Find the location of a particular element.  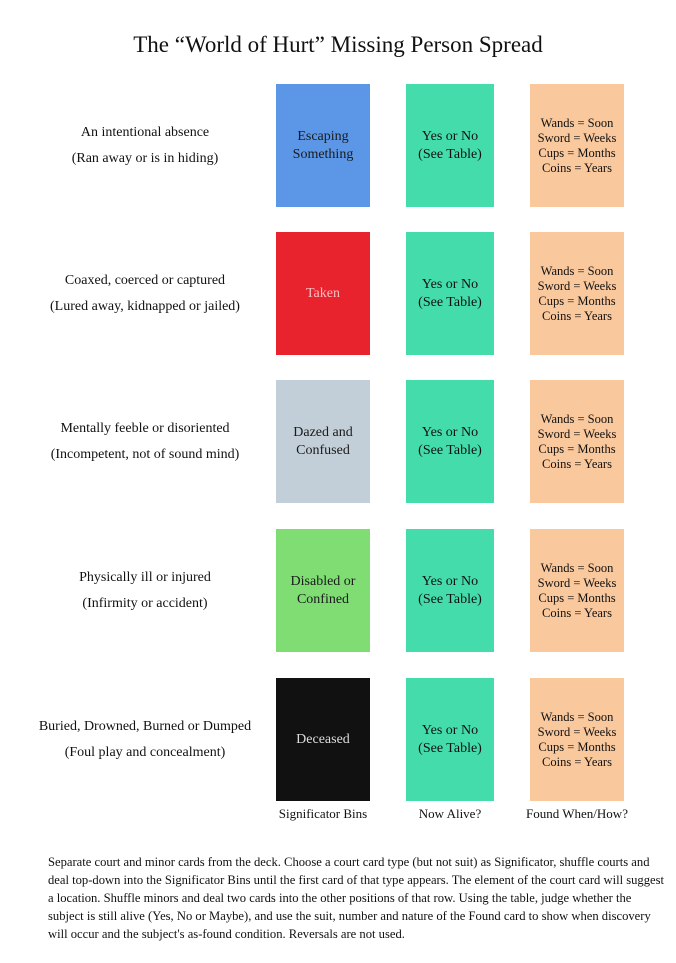

significator-label: Deceased is located at coordinates (323, 739).